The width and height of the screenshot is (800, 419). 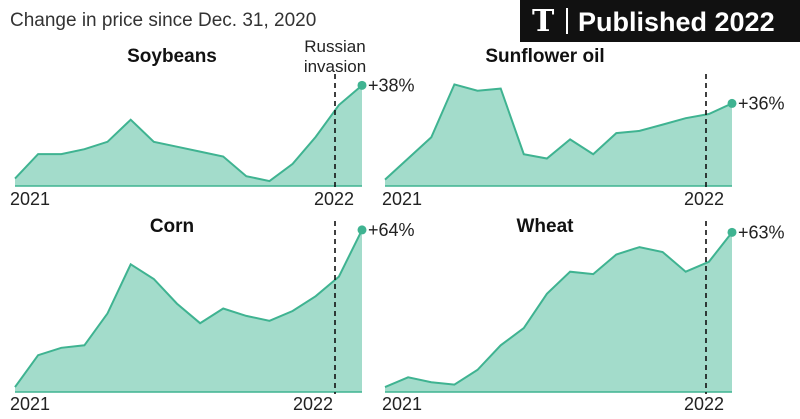 I want to click on x-tick-label-1-1: 2022, so click(x=704, y=199).